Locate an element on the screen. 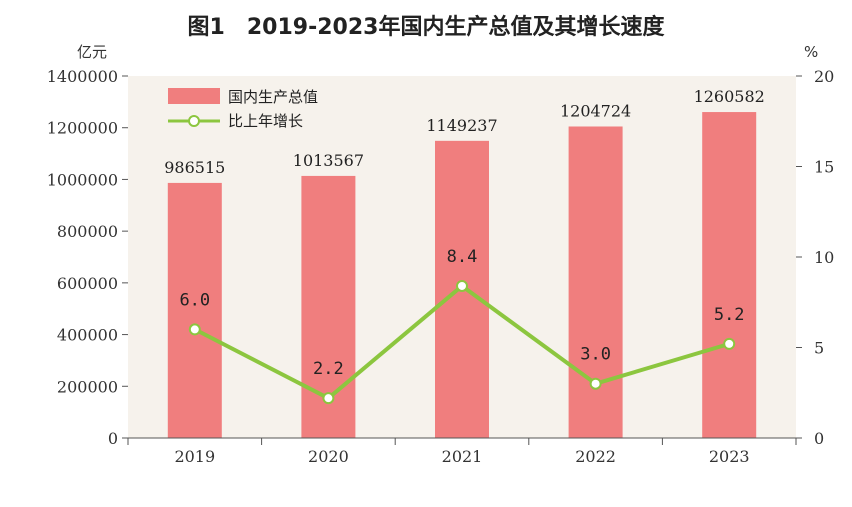  left-axis-tick-label: 1000000 is located at coordinates (82, 179).